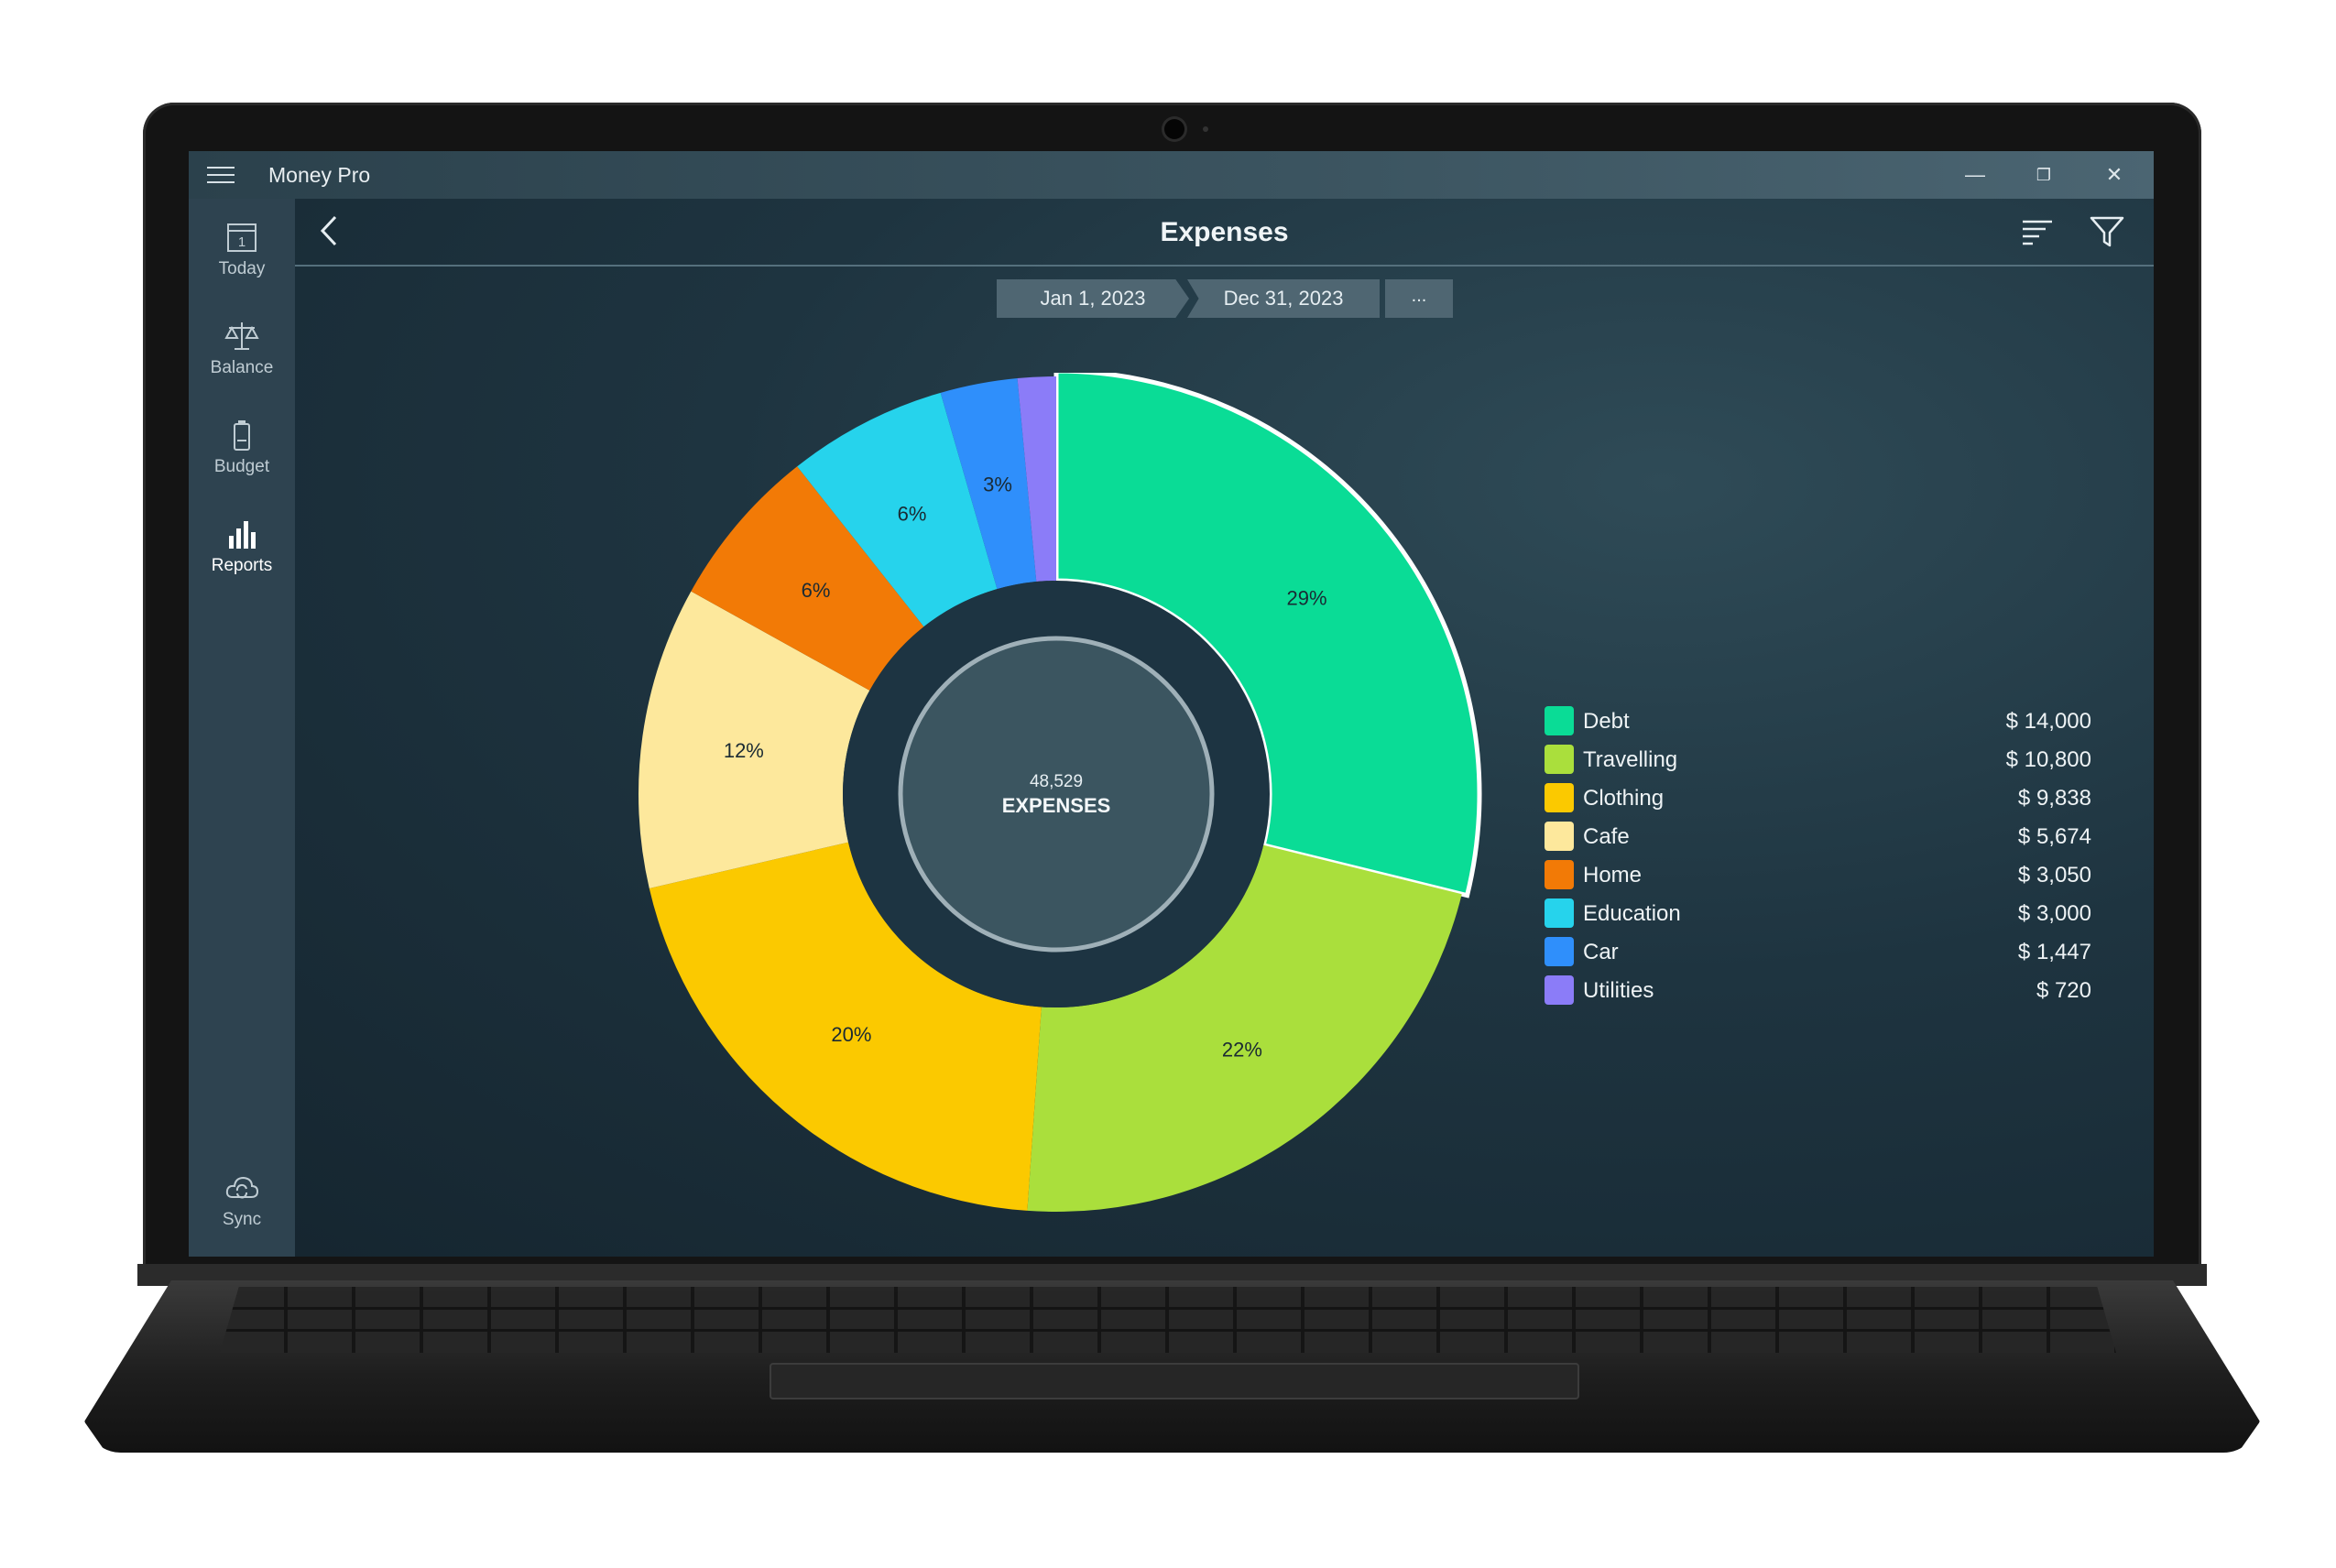 The width and height of the screenshot is (2336, 1568). Describe the element at coordinates (1631, 759) in the screenshot. I see `legend-name: Travelling` at that location.